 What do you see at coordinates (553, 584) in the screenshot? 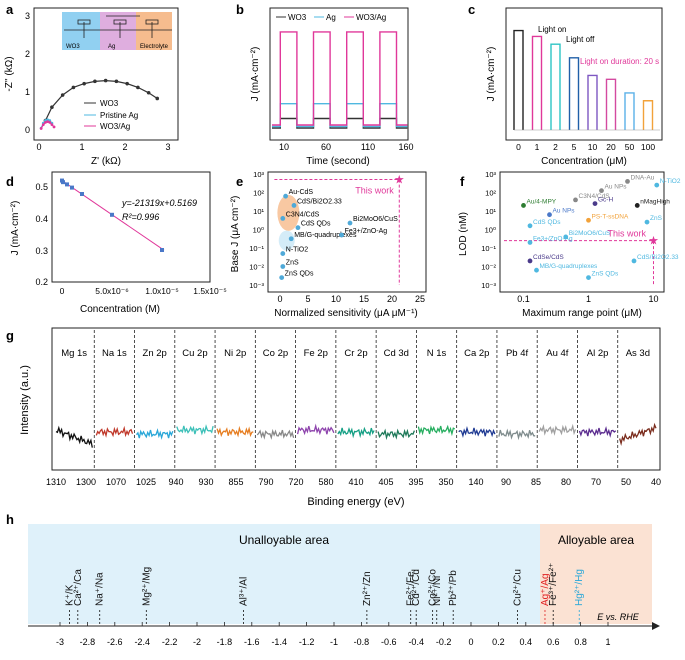
I see `h-couple-label-13: Fe³⁺/Fe²⁺` at bounding box center [553, 584].